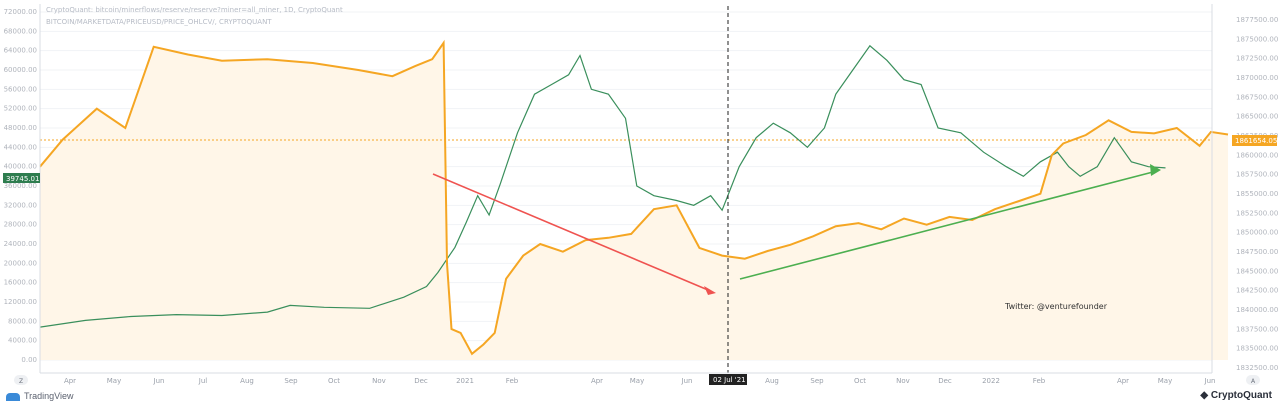 The image size is (1280, 412). Describe the element at coordinates (1257, 20) in the screenshot. I see `y-right-tick: 1877500.00` at that location.